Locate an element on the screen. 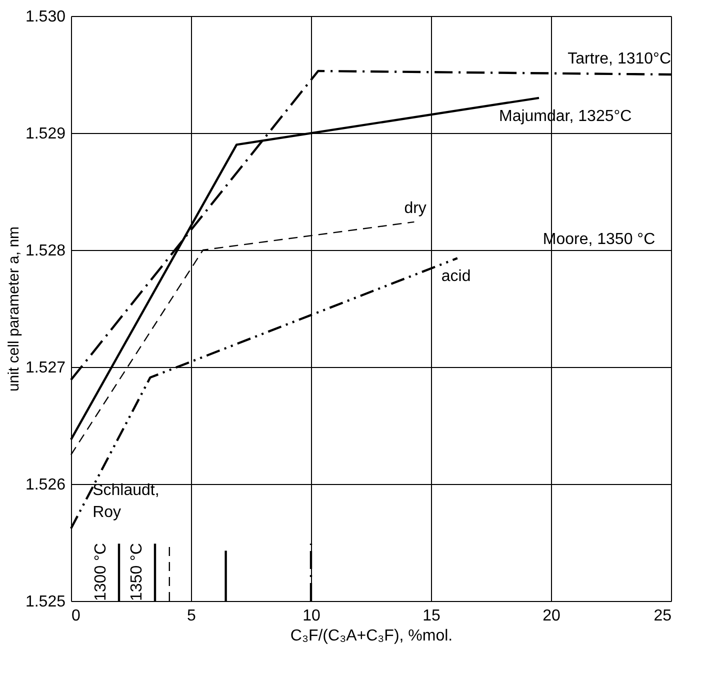  series-label: acid is located at coordinates (456, 277).